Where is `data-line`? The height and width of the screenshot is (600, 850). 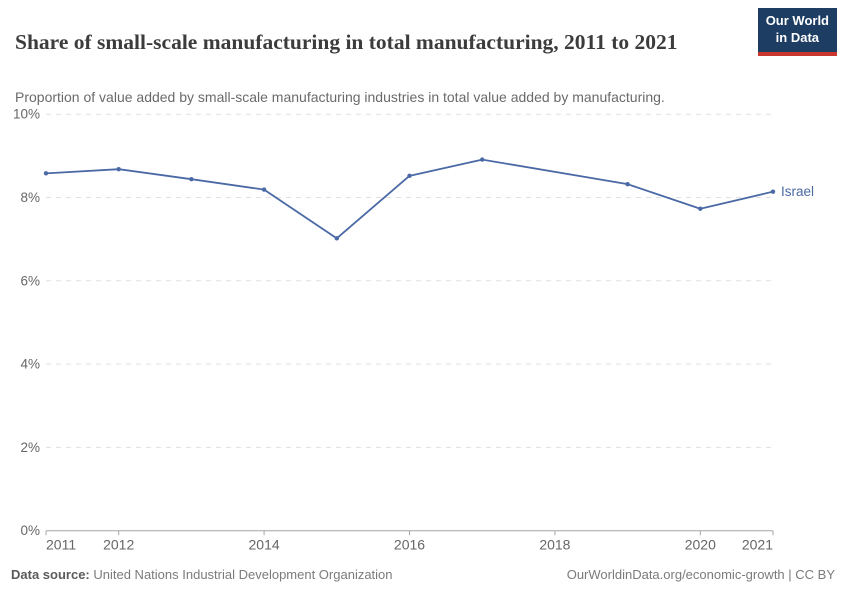 data-line is located at coordinates (409, 199).